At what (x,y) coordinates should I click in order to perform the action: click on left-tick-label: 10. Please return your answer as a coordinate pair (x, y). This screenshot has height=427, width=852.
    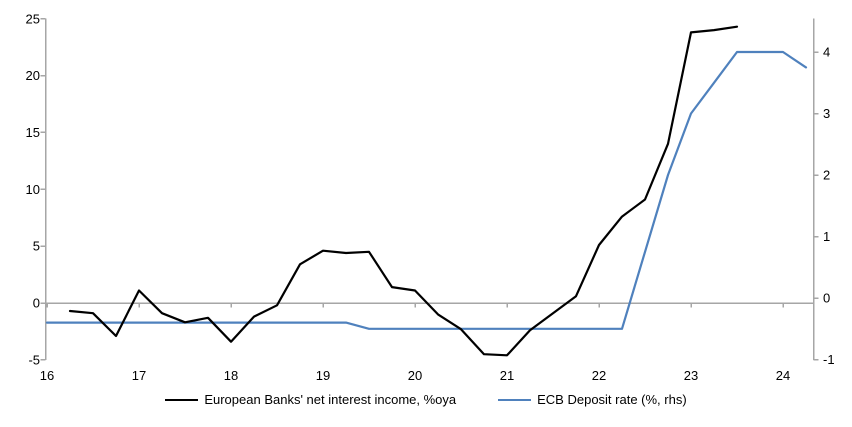
    Looking at the image, I should click on (33, 189).